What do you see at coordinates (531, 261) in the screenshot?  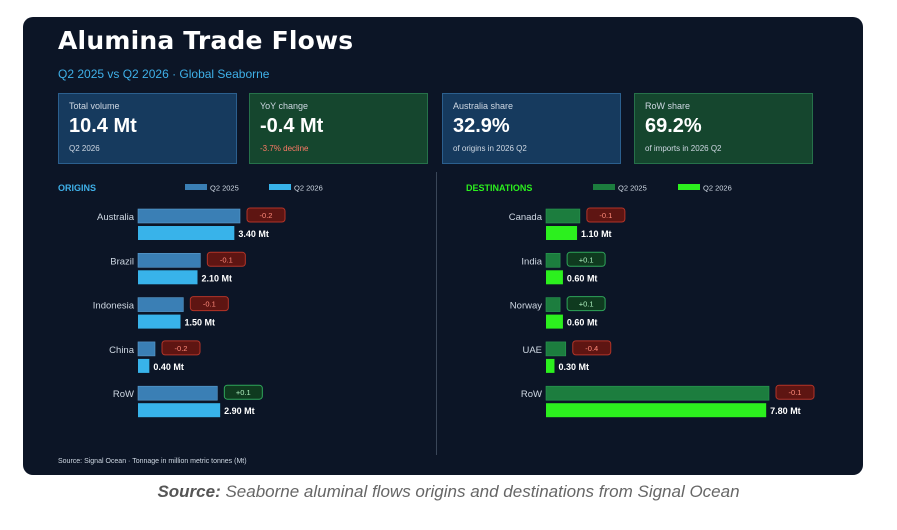 I see `destinations-category-label: India` at bounding box center [531, 261].